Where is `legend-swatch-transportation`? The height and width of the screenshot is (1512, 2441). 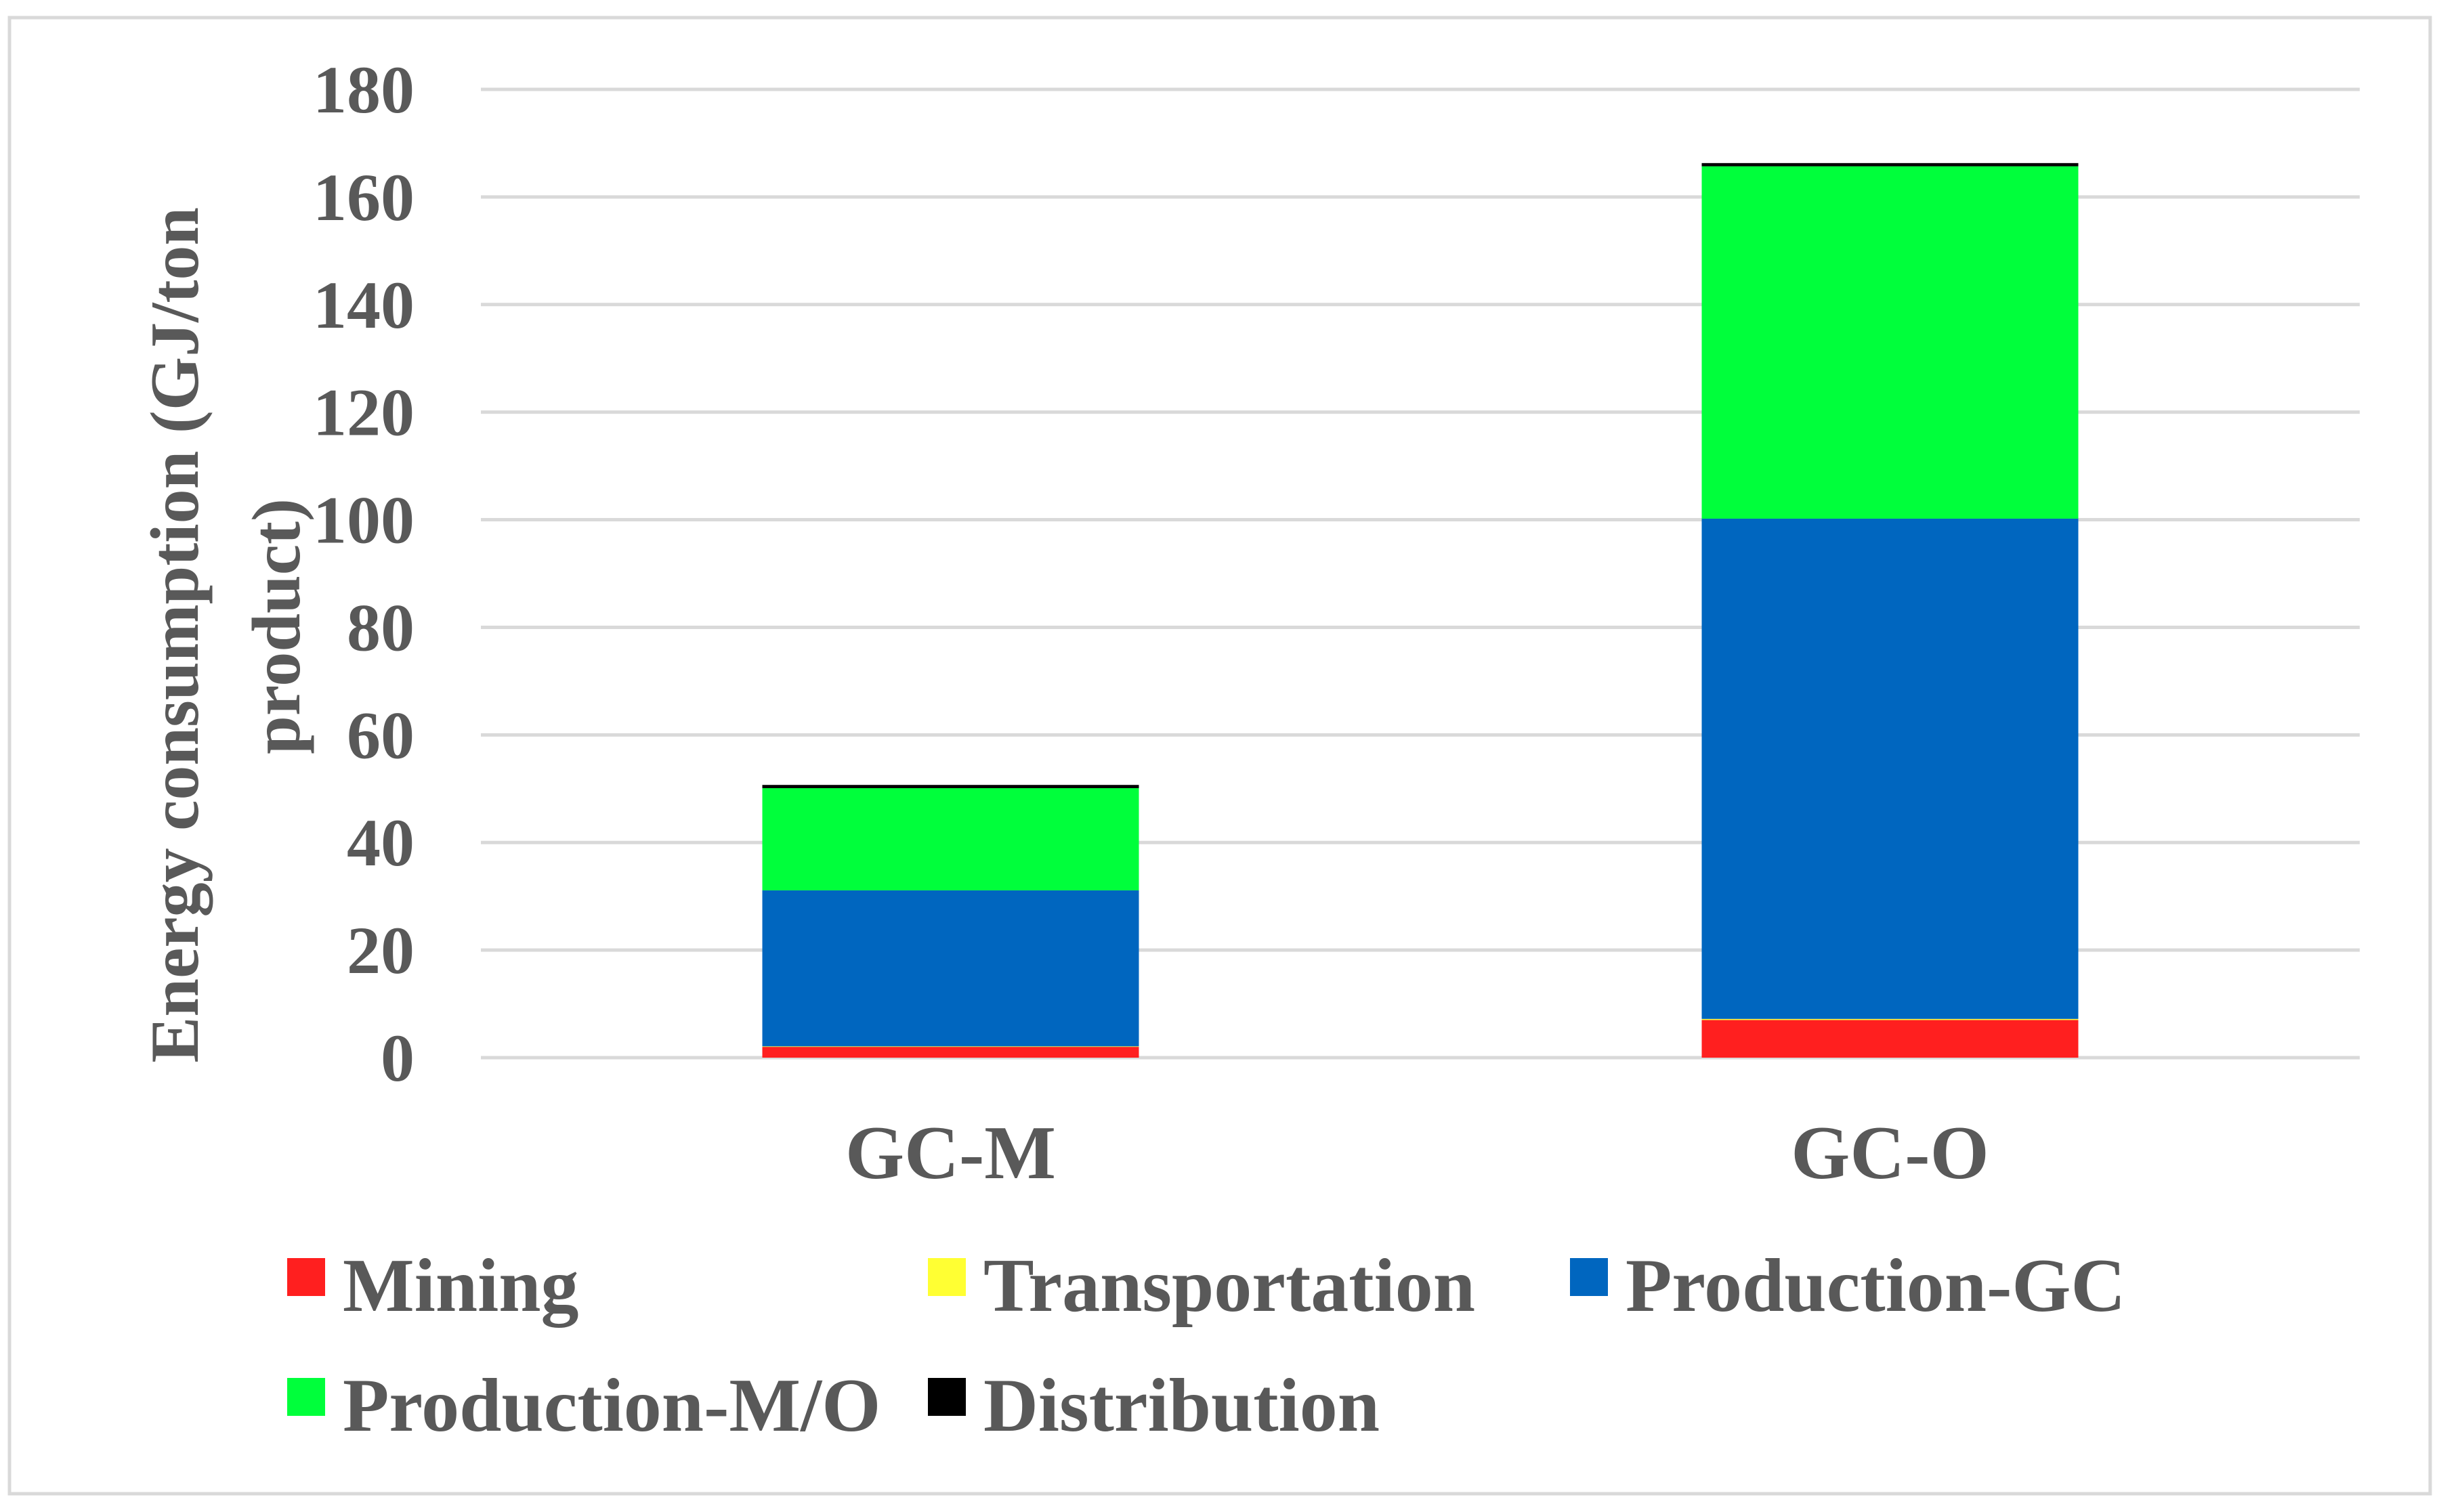 legend-swatch-transportation is located at coordinates (947, 1277).